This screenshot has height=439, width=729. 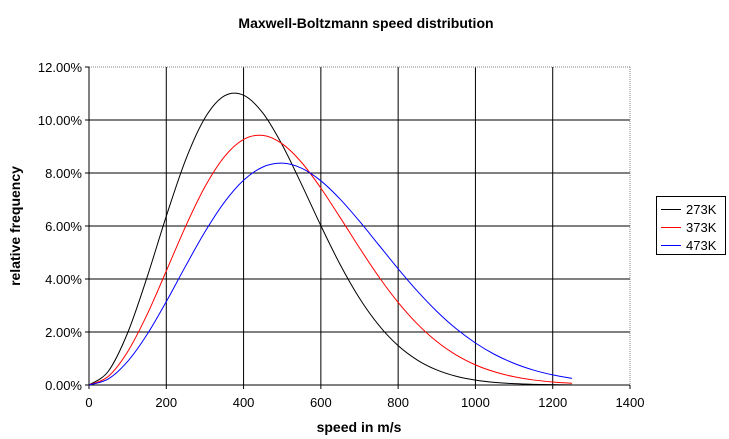 I want to click on y-tick-label: 4.00%, so click(x=63, y=279).